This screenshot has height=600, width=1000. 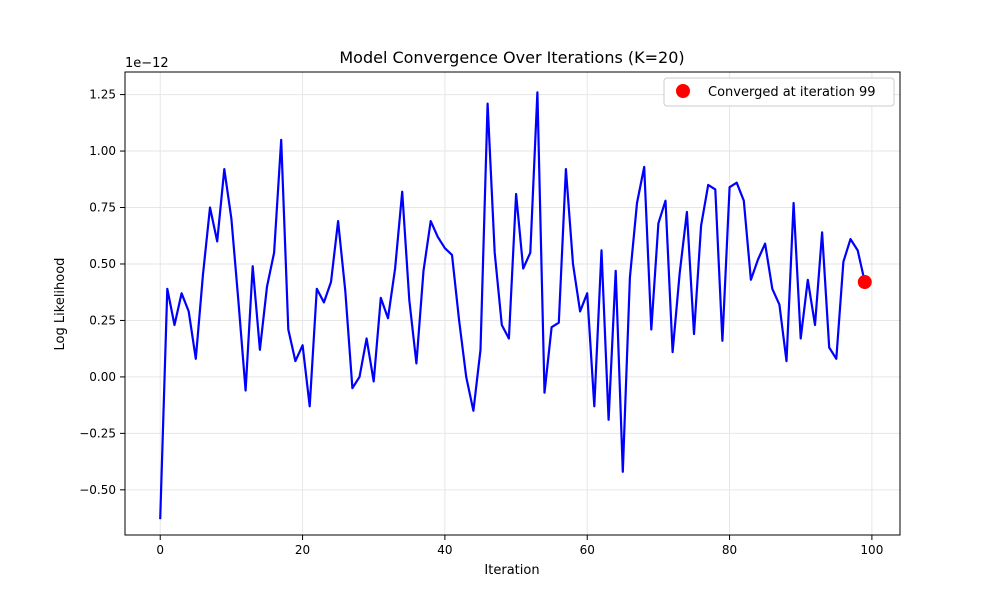 I want to click on y-tick-label: 0.25, so click(x=102, y=320).